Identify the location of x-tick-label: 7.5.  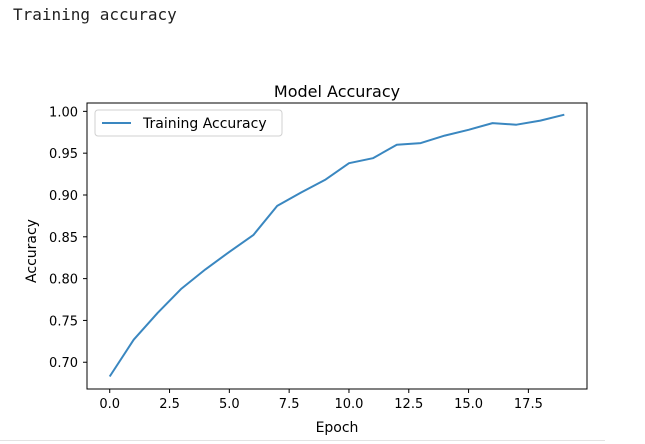
(289, 404).